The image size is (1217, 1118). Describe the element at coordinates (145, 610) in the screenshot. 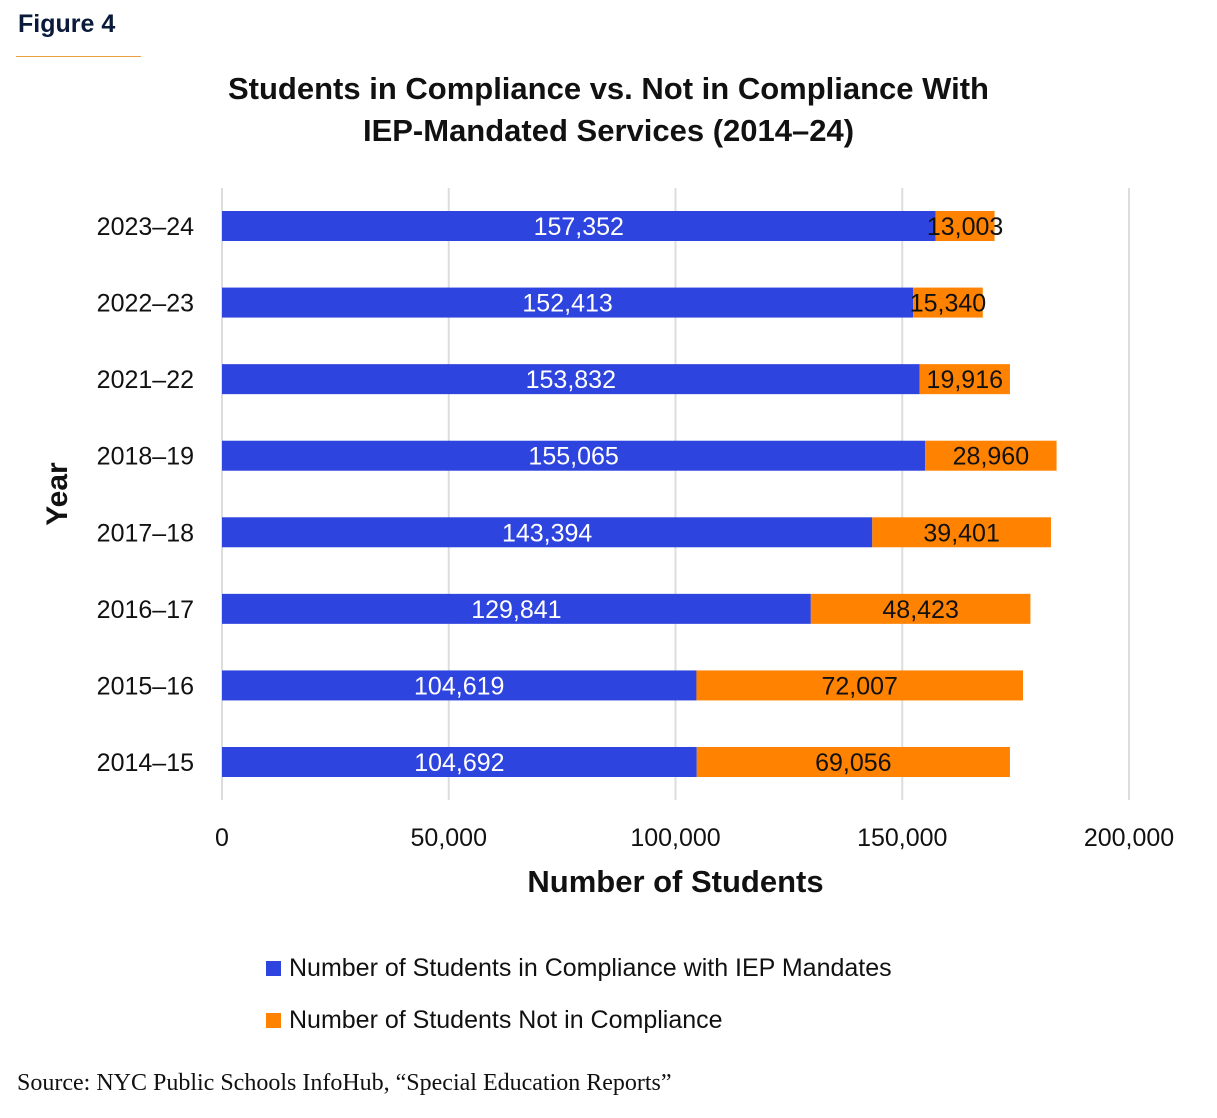

I see `y-tick-label: 2016–17` at that location.